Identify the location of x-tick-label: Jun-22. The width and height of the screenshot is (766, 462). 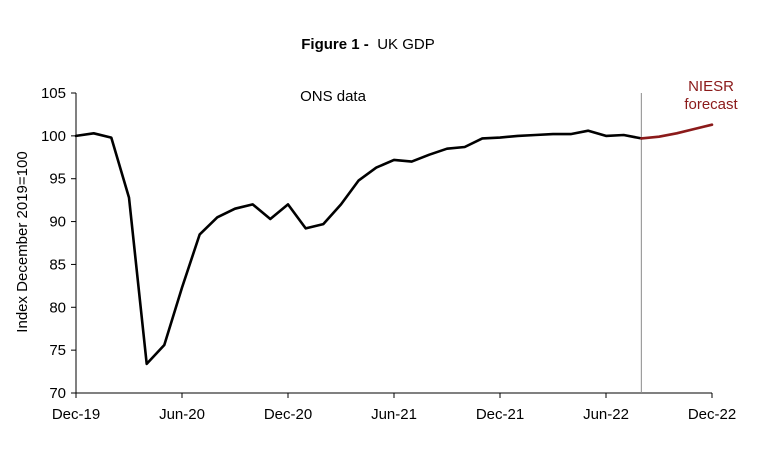
(606, 414).